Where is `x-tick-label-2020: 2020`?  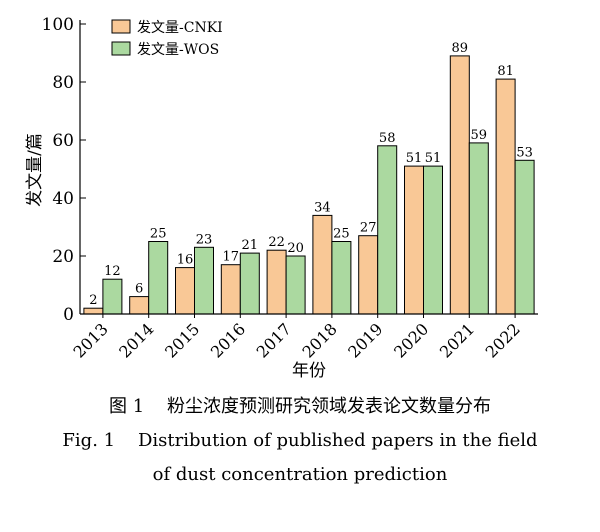
x-tick-label-2020: 2020 is located at coordinates (411, 340).